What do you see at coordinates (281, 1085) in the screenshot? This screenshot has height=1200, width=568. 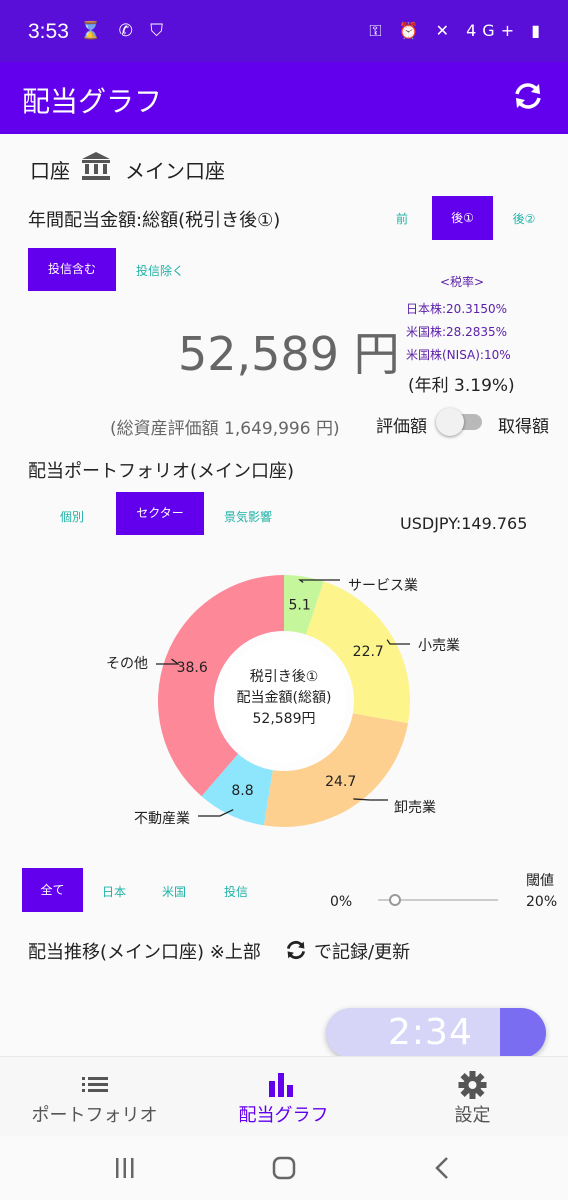 I see `bar-chart-icon` at bounding box center [281, 1085].